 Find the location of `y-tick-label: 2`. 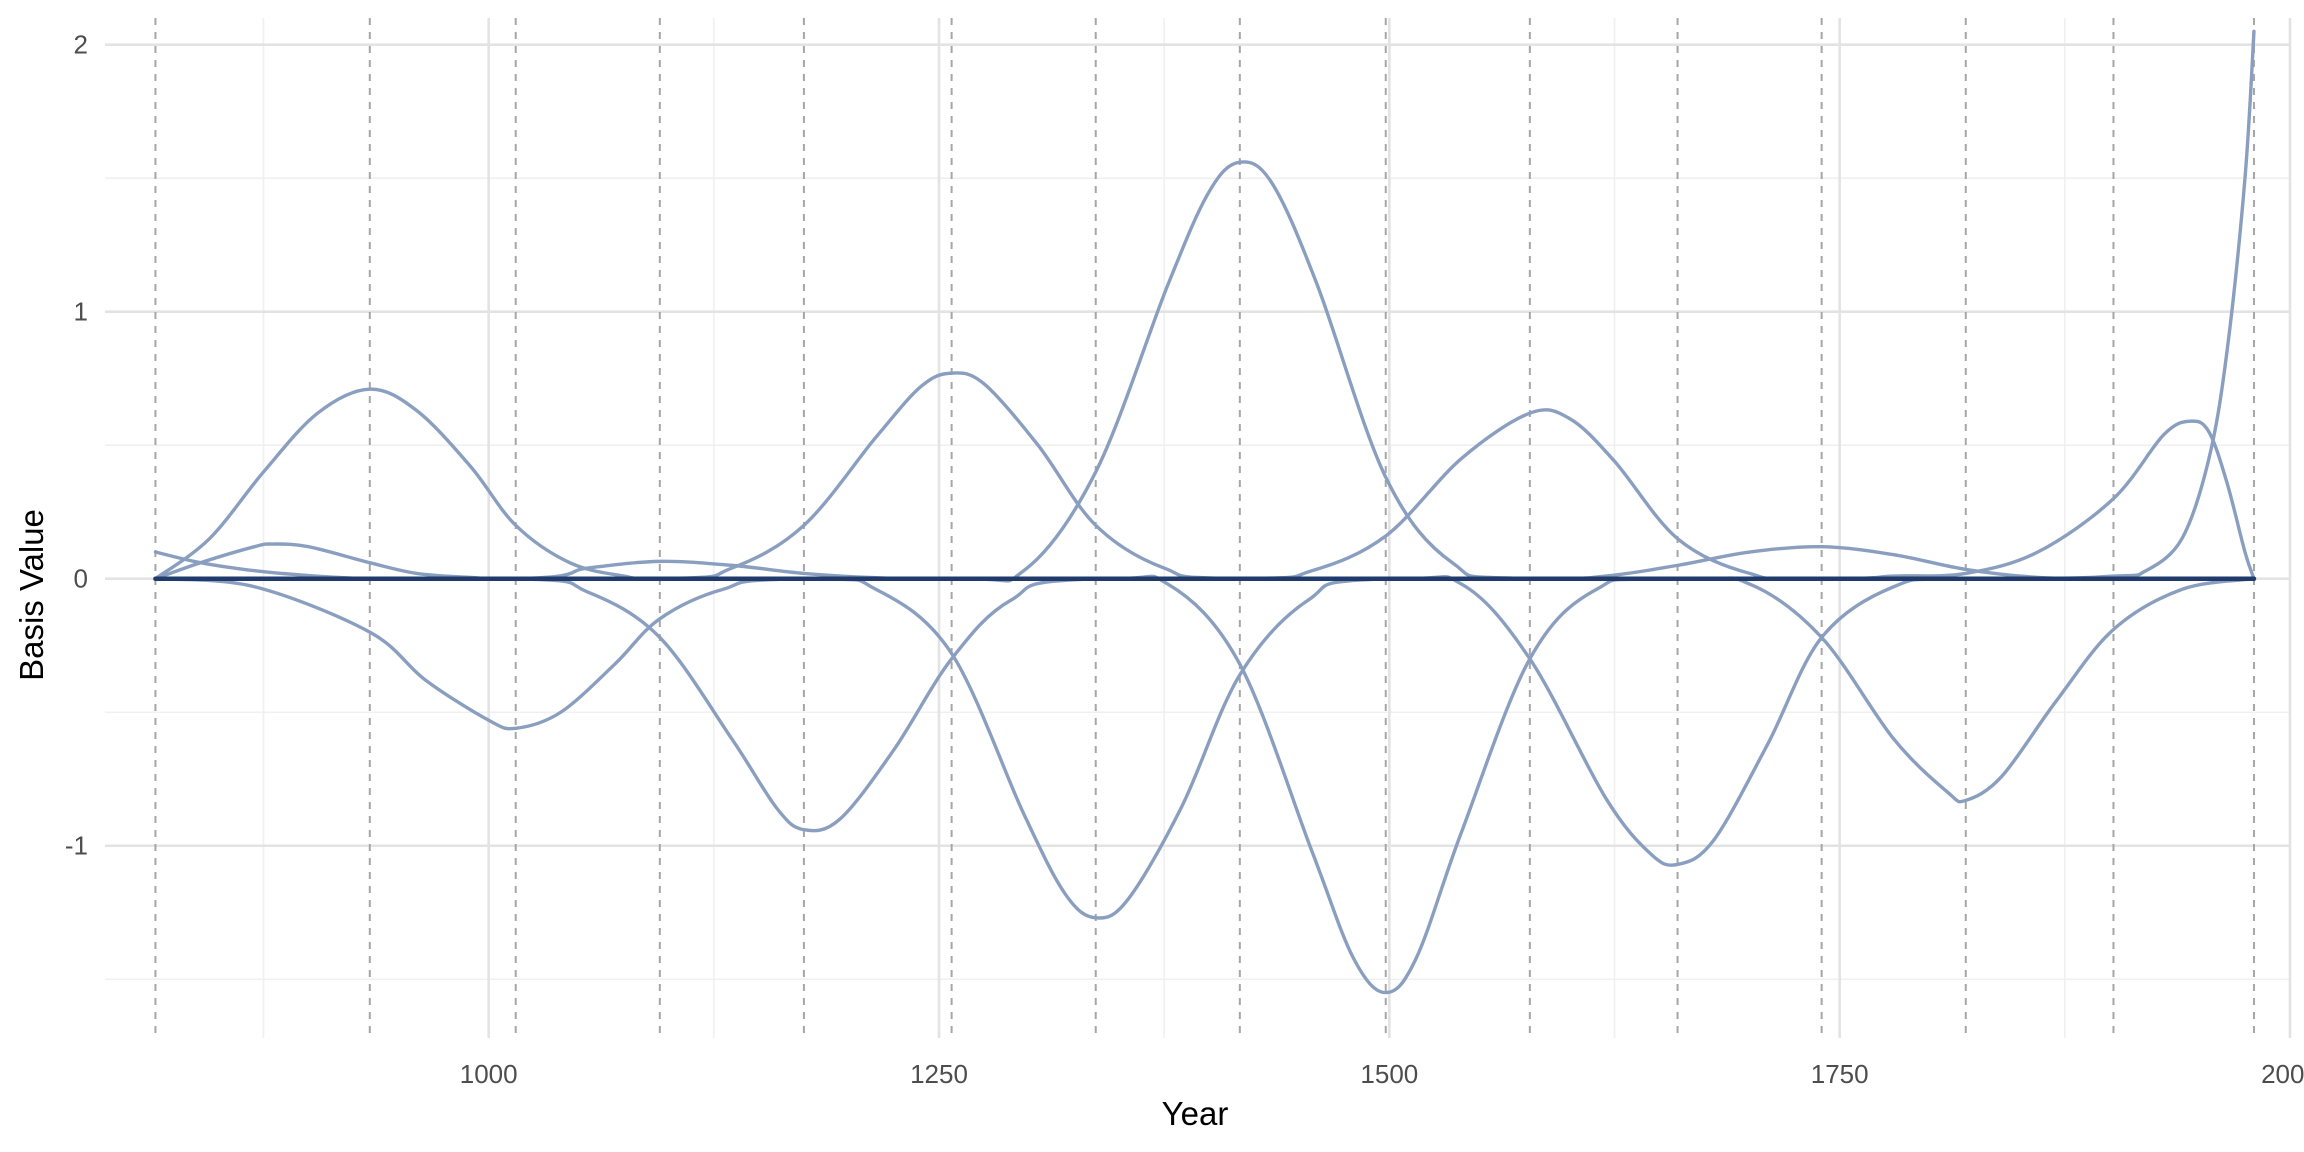

y-tick-label: 2 is located at coordinates (81, 45).